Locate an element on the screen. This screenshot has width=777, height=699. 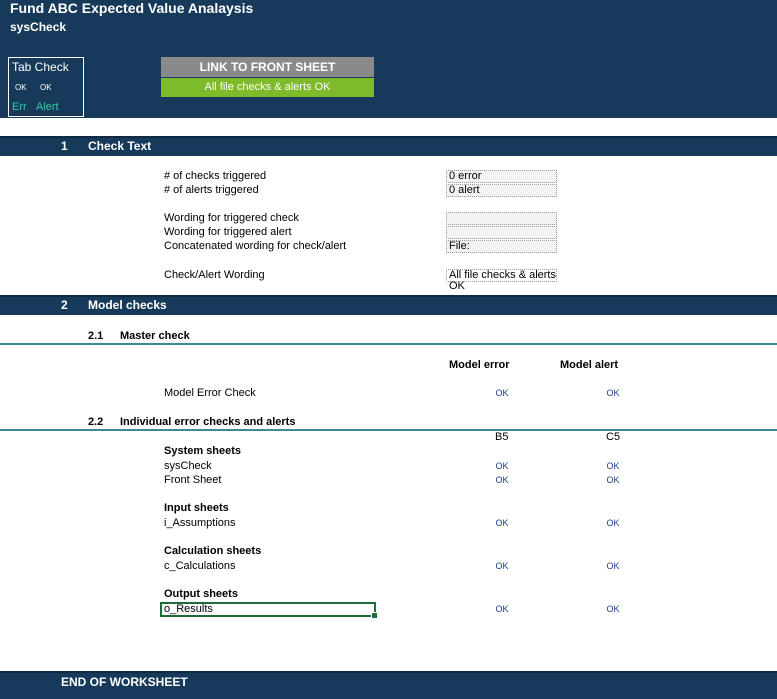
row-label: o_Results is located at coordinates (188, 609).